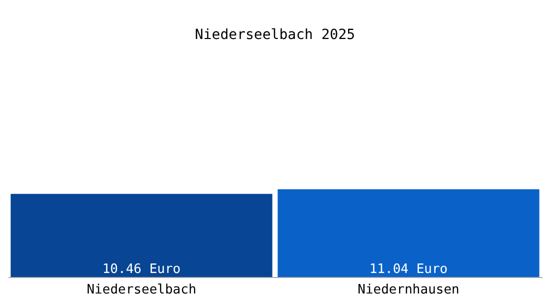 The width and height of the screenshot is (550, 300). Describe the element at coordinates (409, 290) in the screenshot. I see `x-tick-label: Niedernhausen` at that location.